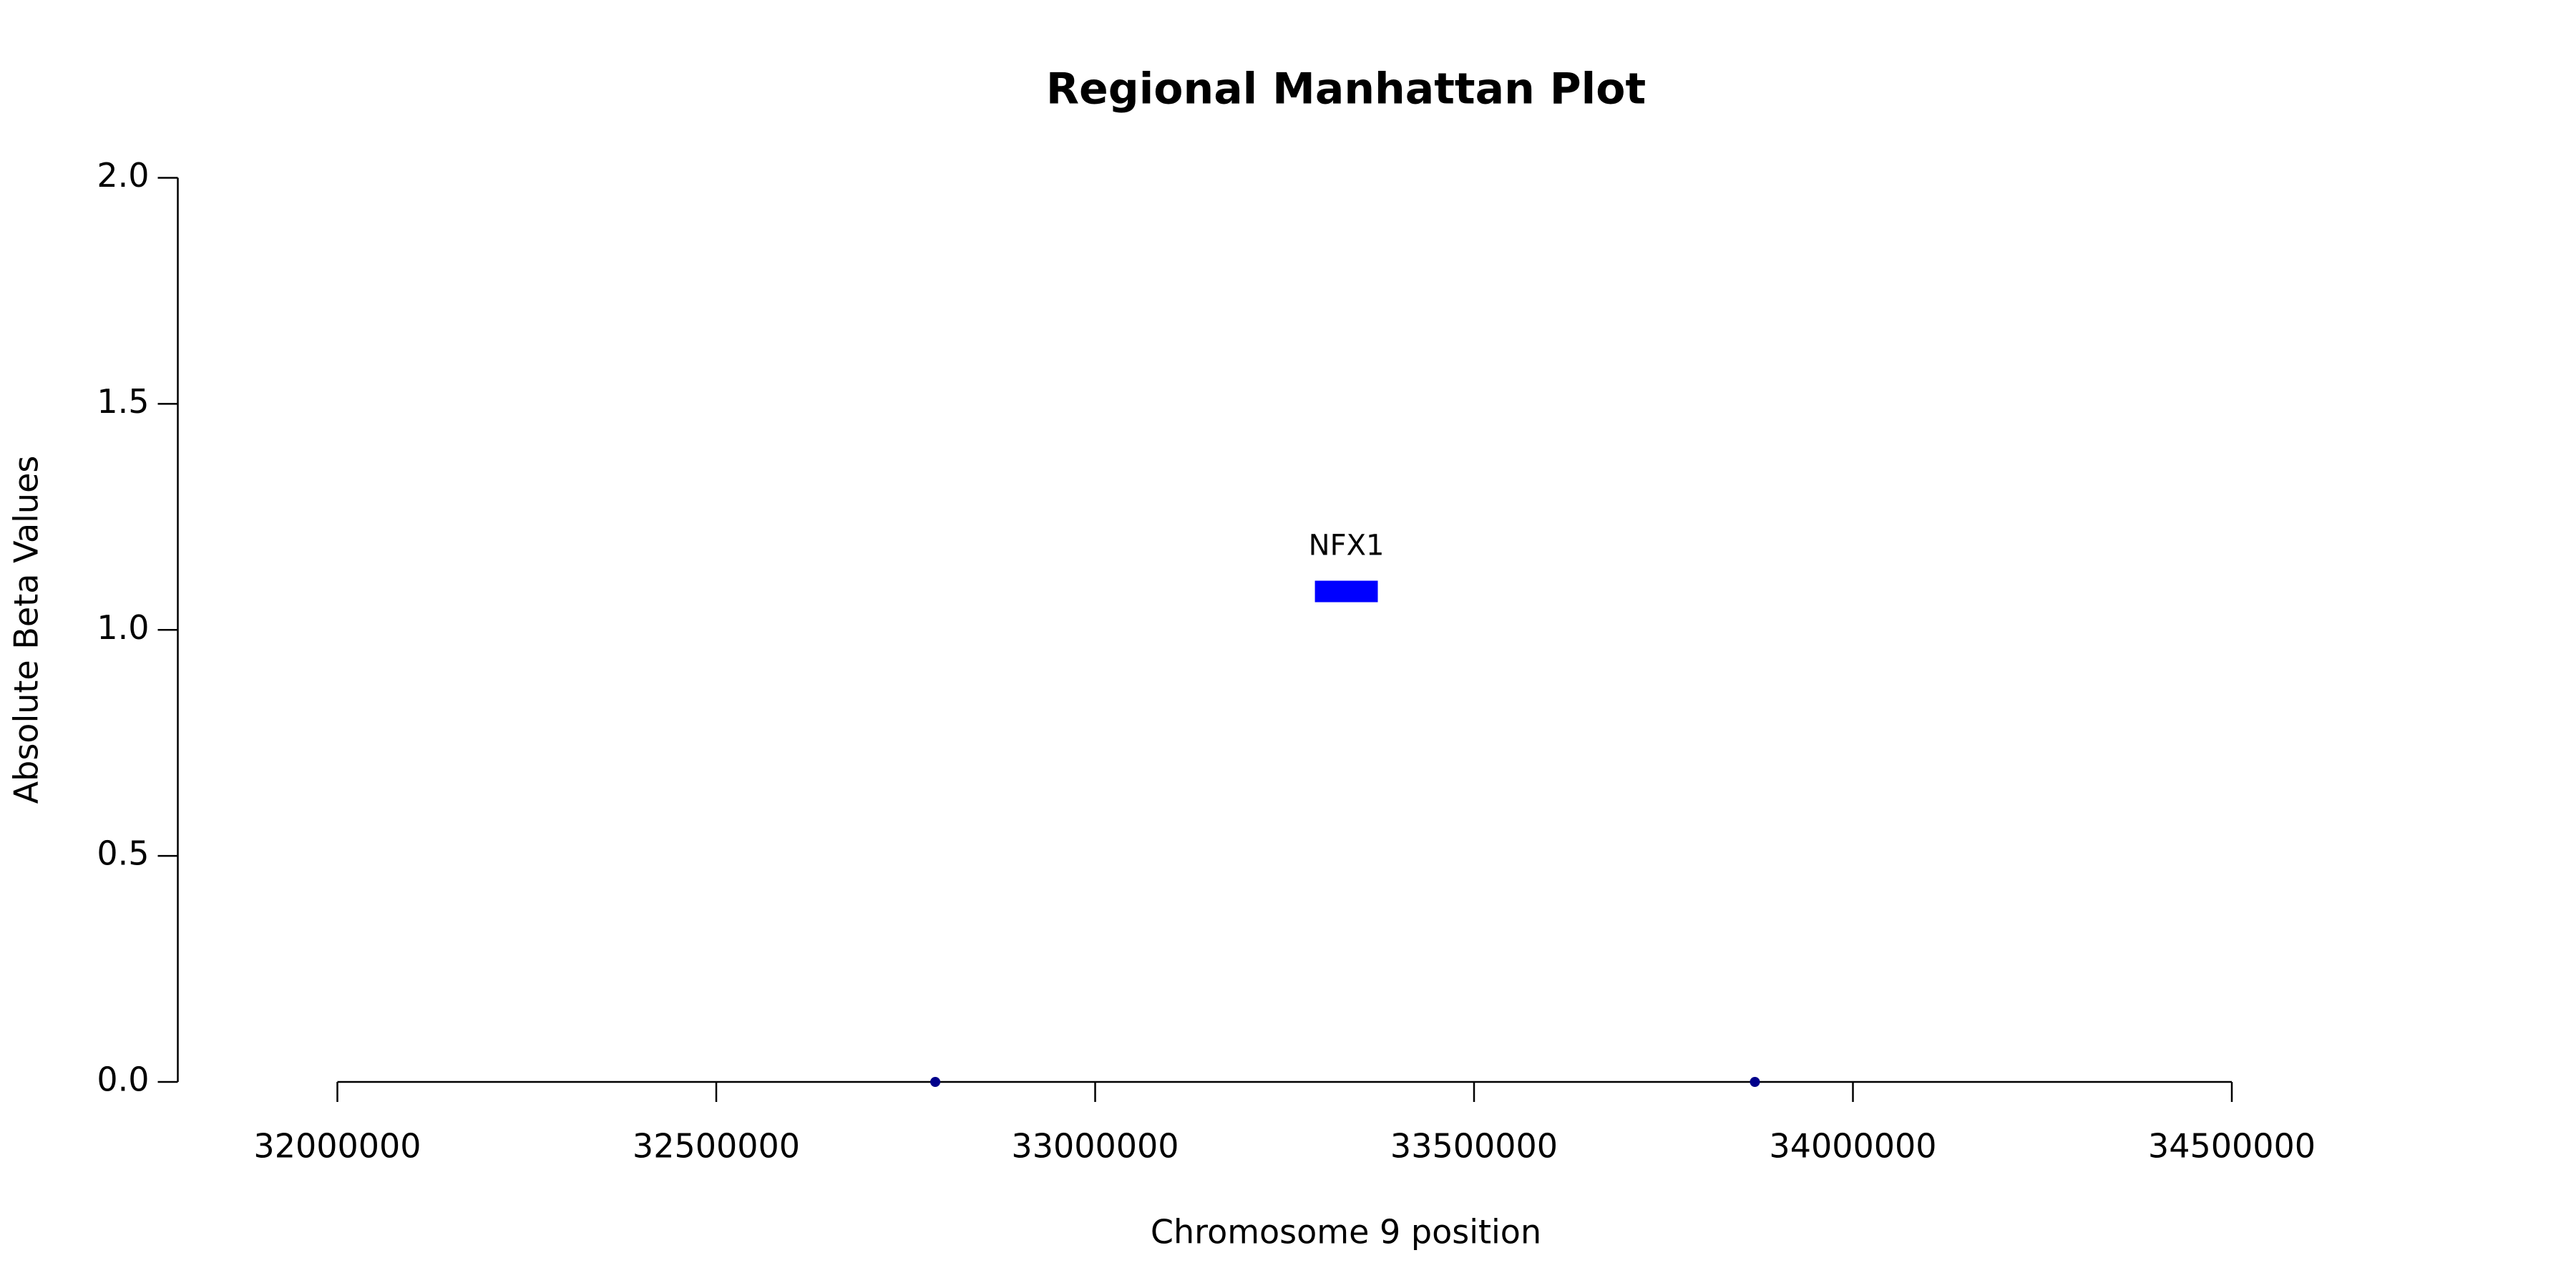  I want to click on y-tick-label: 1.5, so click(123, 401).